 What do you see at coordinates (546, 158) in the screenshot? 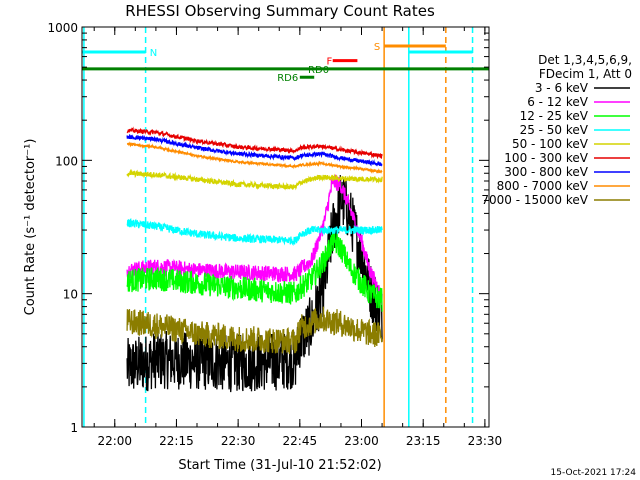
I see `legend-label-100-300-kev: 100 - 300 keV` at bounding box center [546, 158].